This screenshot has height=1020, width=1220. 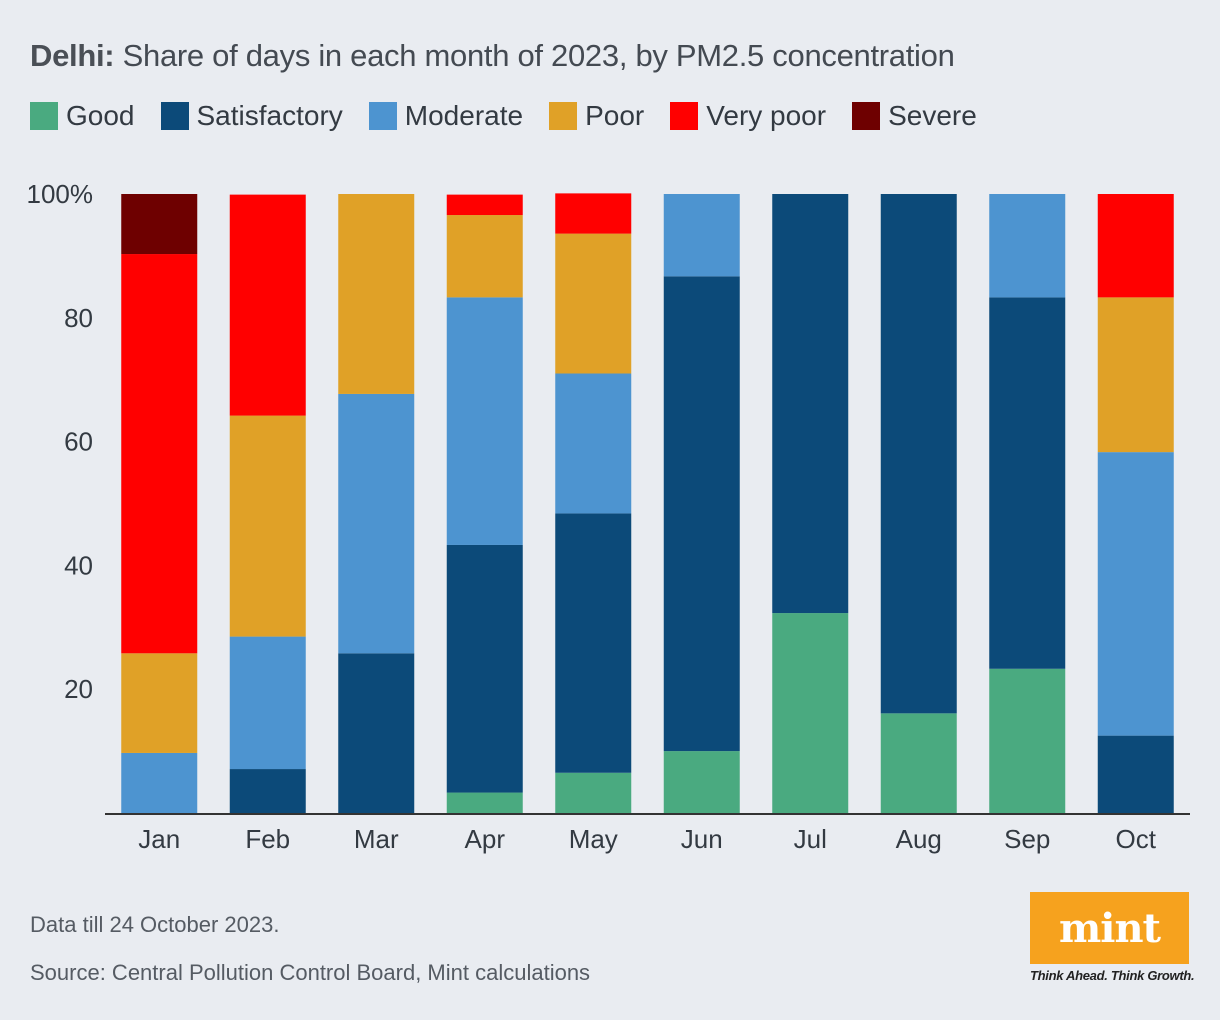 I want to click on bar-apr-very-poor, so click(x=484, y=205).